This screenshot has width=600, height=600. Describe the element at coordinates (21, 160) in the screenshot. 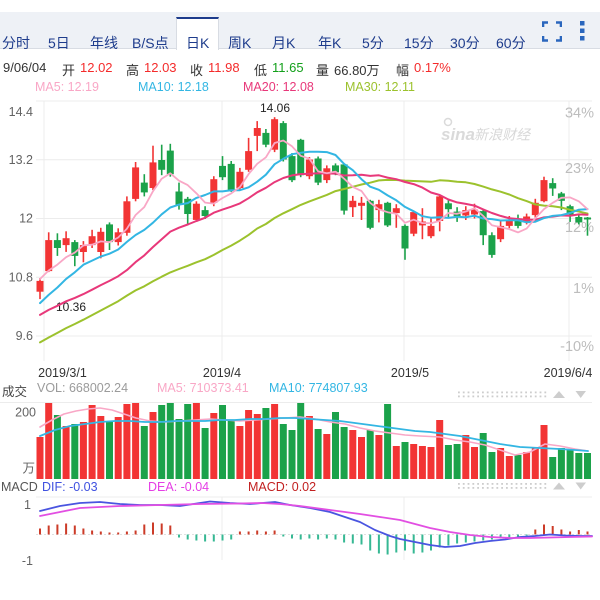

I see `svg-text: 13.2` at that location.